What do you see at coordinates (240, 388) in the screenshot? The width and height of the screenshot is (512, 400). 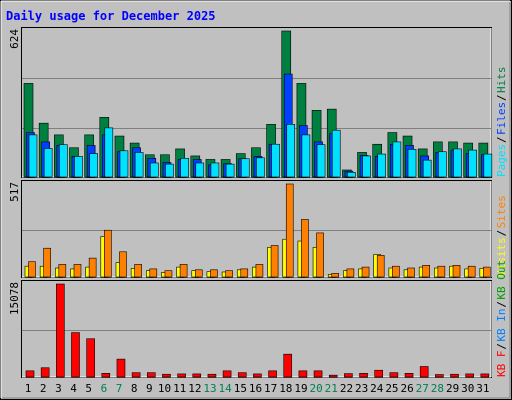 I see `day-label-15: 15` at bounding box center [240, 388].